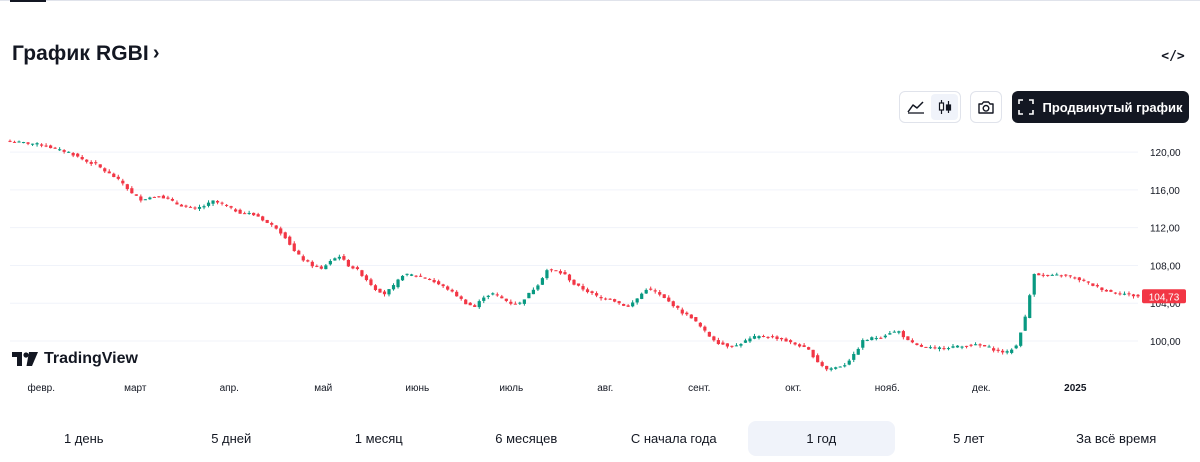  I want to click on candles-style-button, so click(944, 107).